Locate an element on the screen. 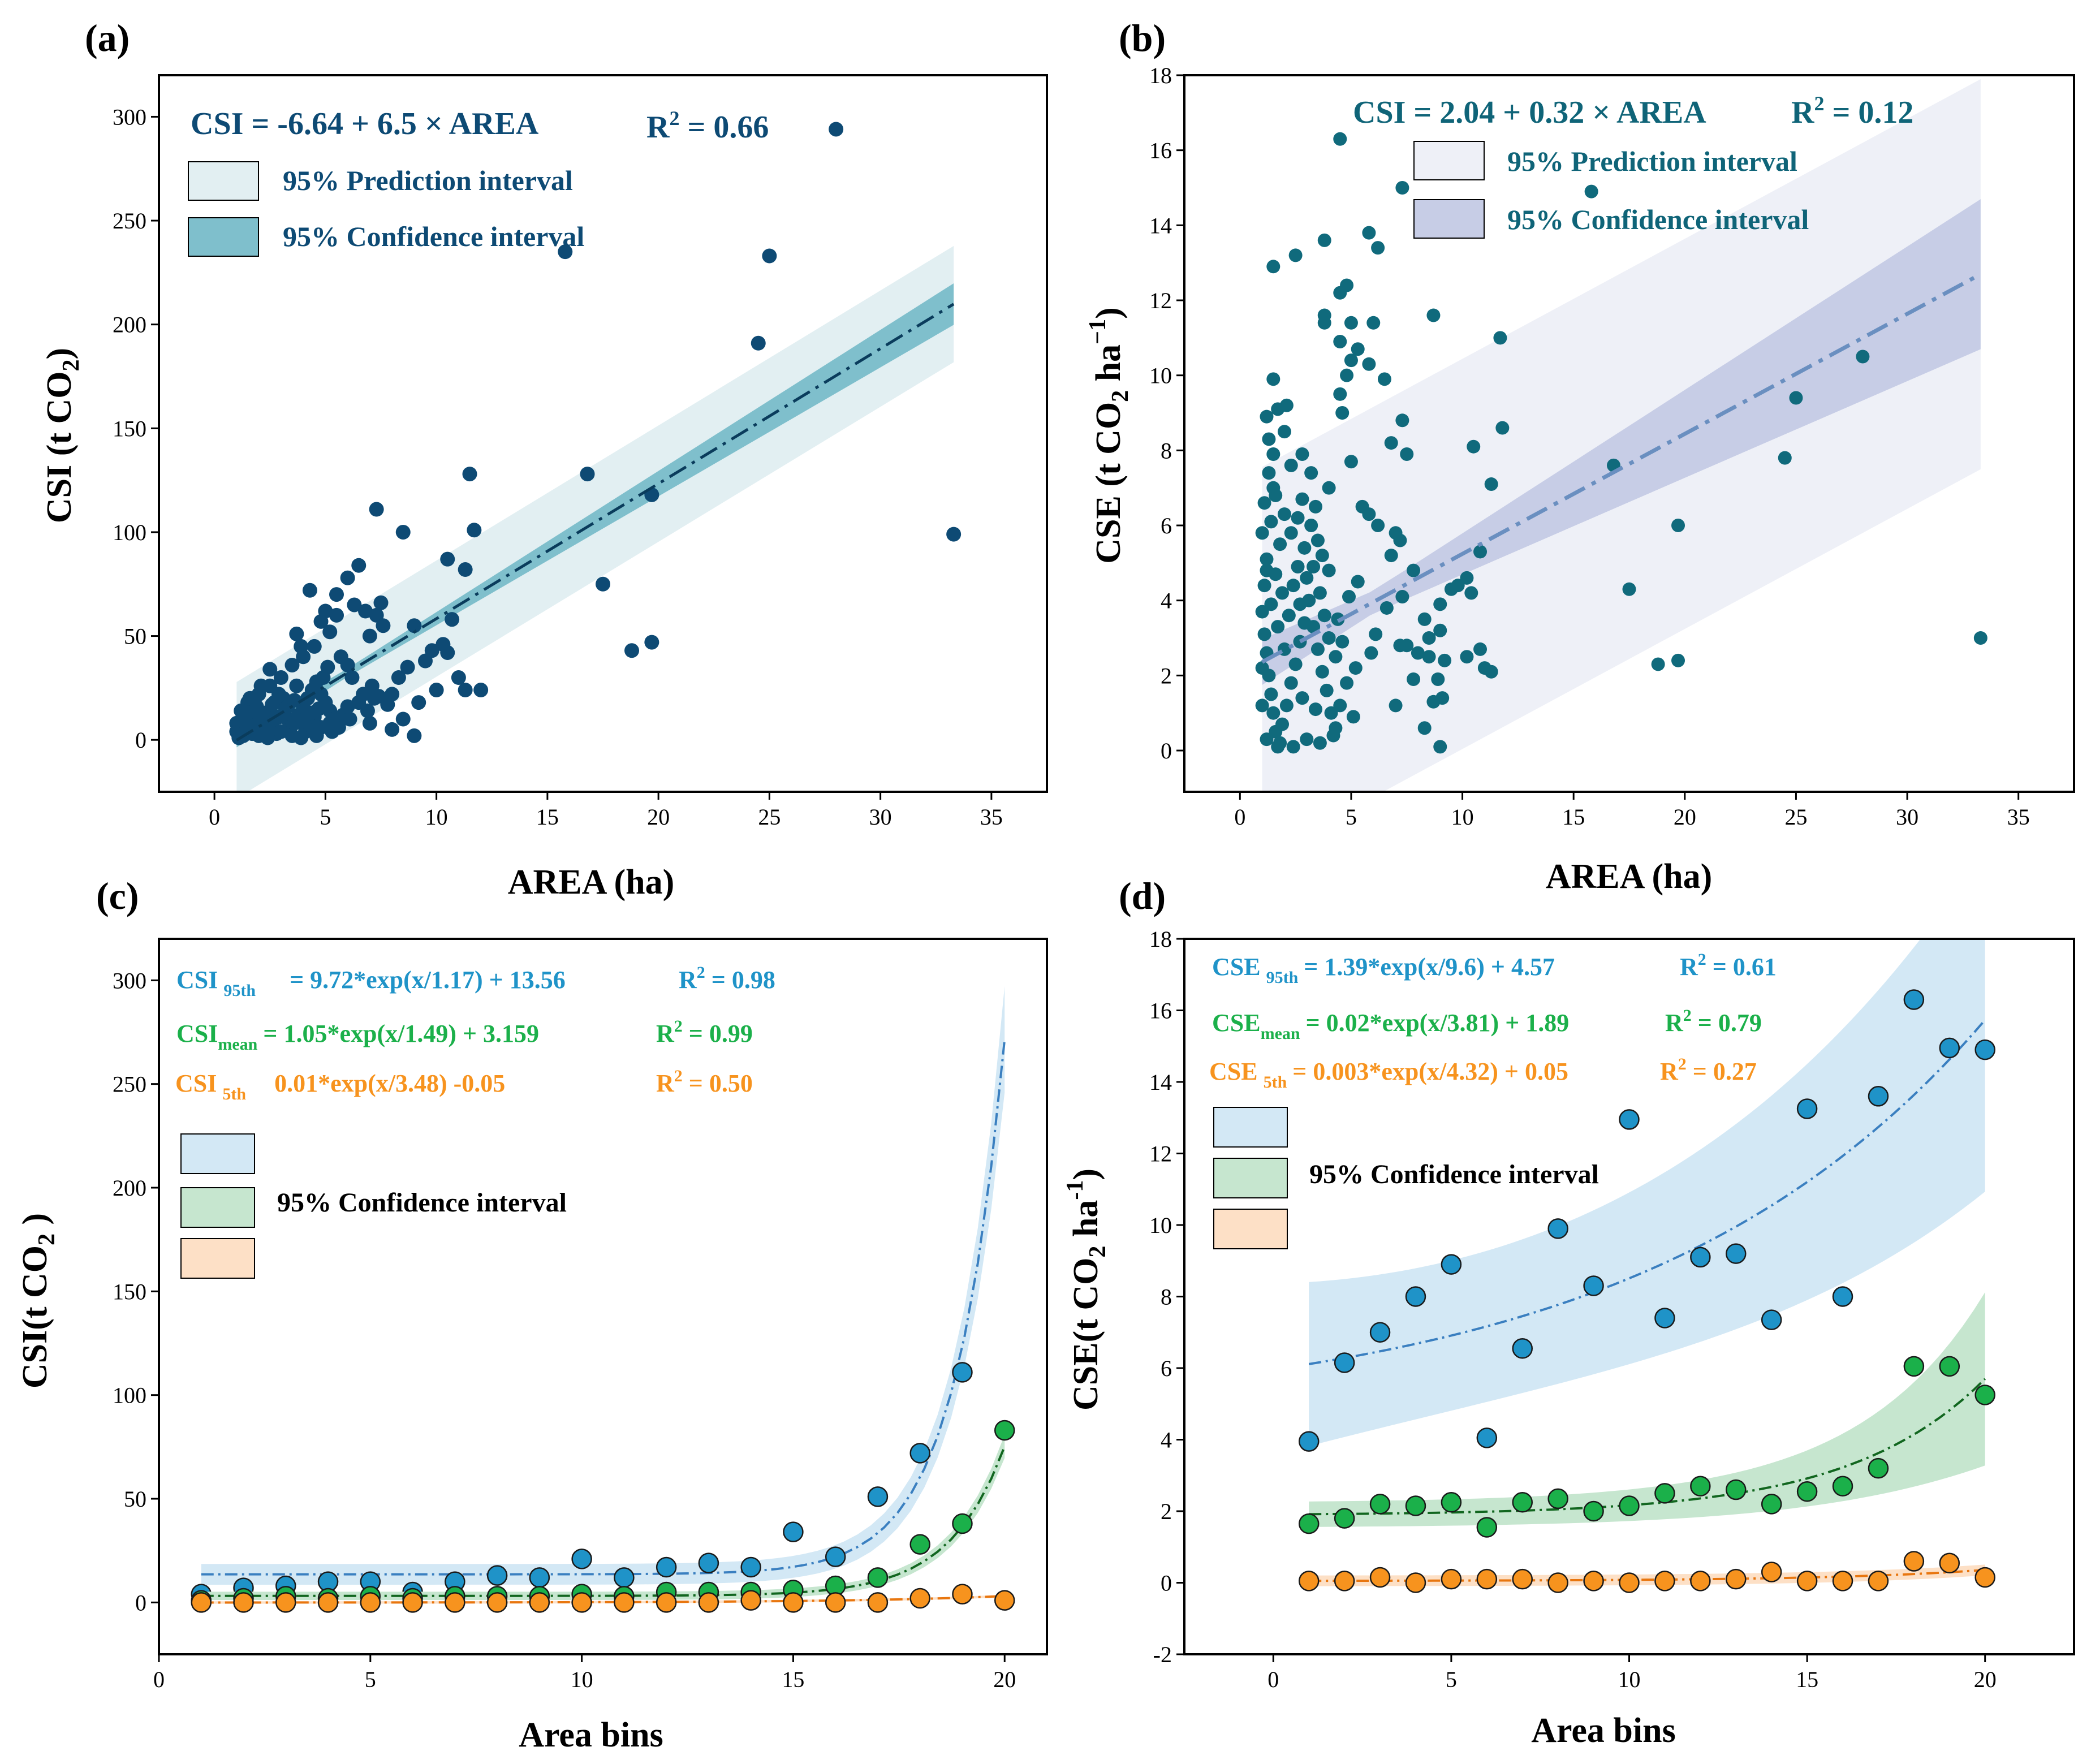 This screenshot has width=2091, height=1764. panel-d-letter: (d) is located at coordinates (1142, 895).